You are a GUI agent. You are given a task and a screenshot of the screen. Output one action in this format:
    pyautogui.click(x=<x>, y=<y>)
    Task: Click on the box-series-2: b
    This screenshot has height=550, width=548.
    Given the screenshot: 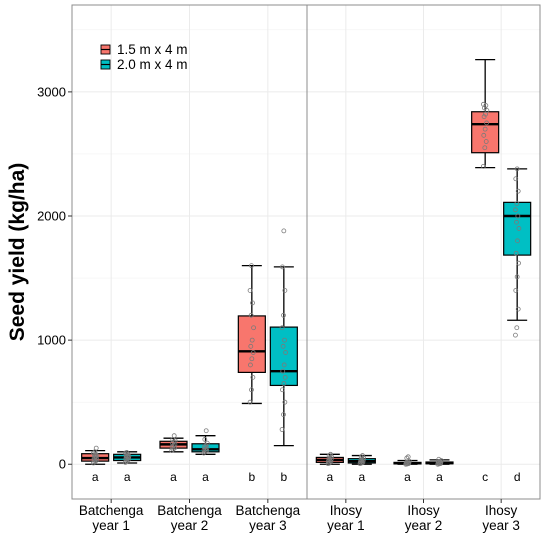 What is the action you would take?
    pyautogui.click(x=283, y=356)
    